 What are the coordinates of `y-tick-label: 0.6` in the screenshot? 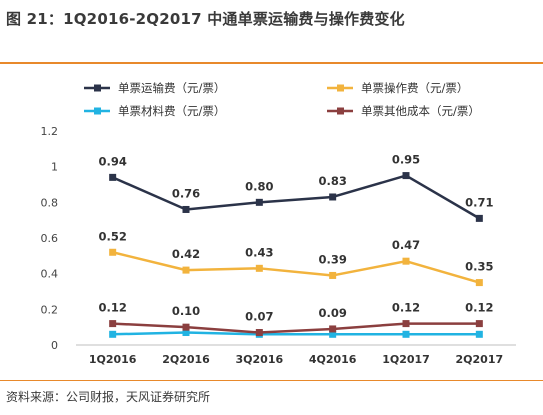 It's located at (50, 238).